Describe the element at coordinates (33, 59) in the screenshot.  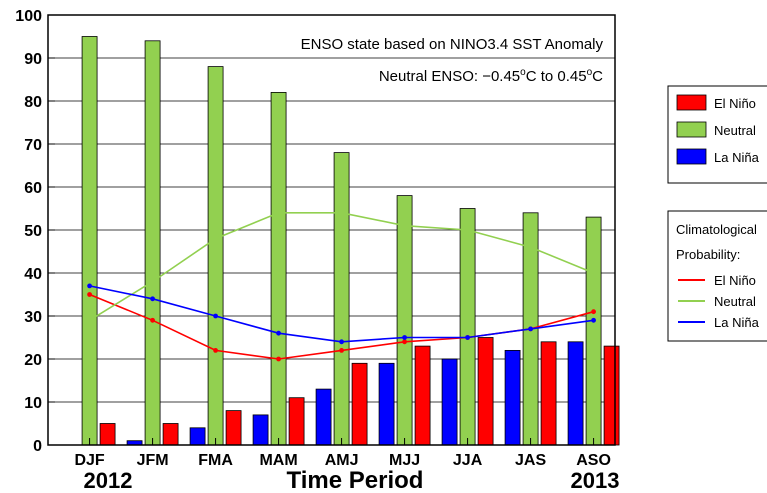
I see `y-tick-label: 90` at that location.